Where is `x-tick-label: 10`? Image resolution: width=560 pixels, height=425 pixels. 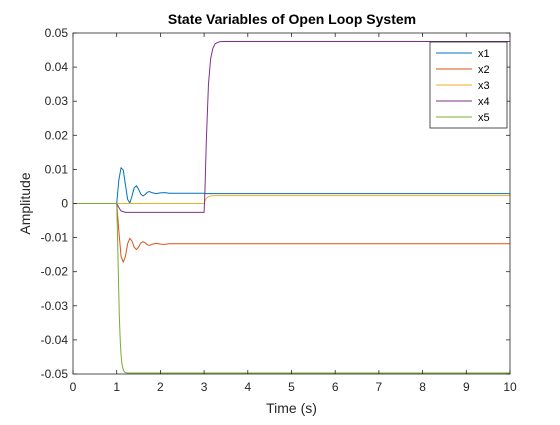 x-tick-label: 10 is located at coordinates (510, 387).